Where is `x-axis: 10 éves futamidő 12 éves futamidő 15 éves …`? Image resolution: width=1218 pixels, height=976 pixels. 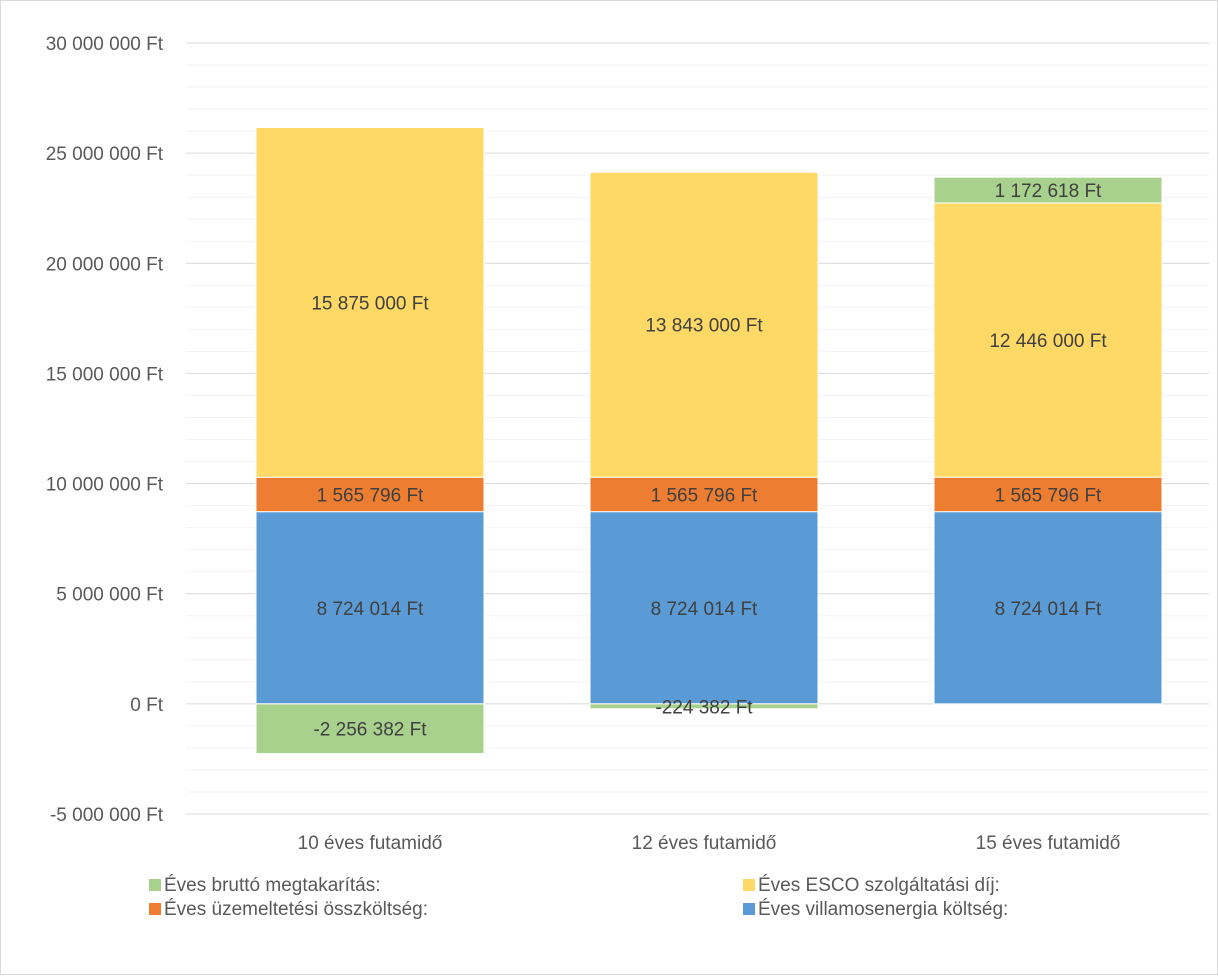 x-axis: 10 éves futamidő 12 éves futamidő 15 éves … is located at coordinates (709, 843).